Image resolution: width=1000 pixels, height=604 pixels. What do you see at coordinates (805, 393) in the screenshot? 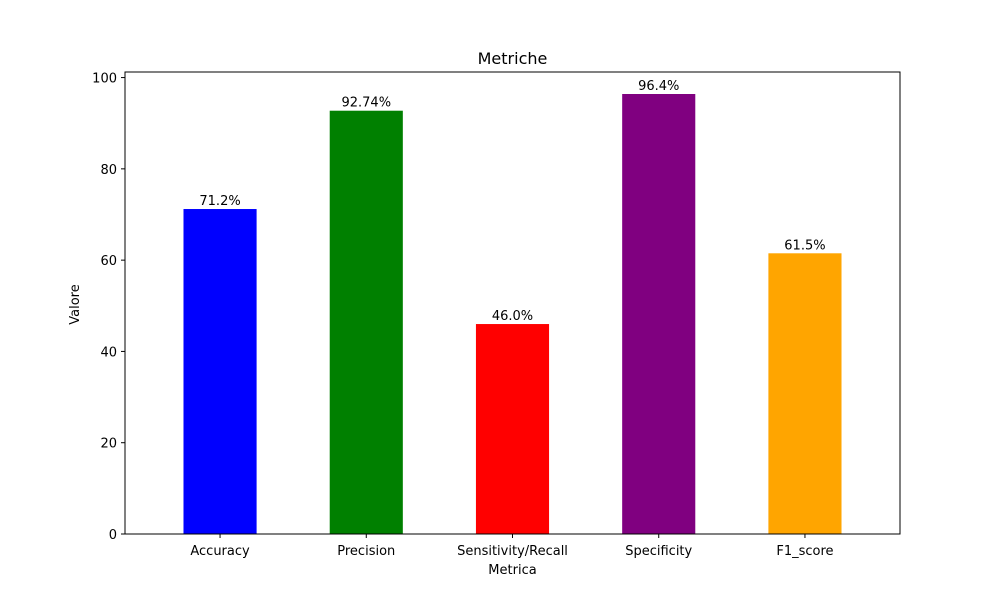
I see `bar-f1-score` at bounding box center [805, 393].